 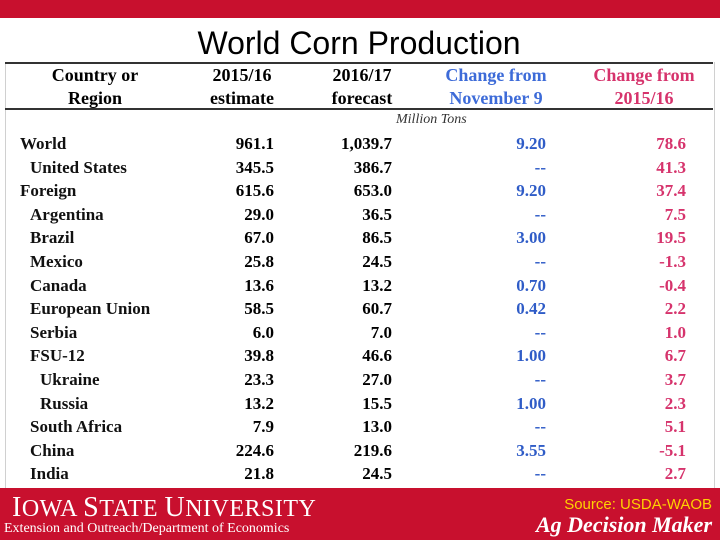 I want to click on header-2016-17-forecast: 2016/17 forecast, so click(x=362, y=86).